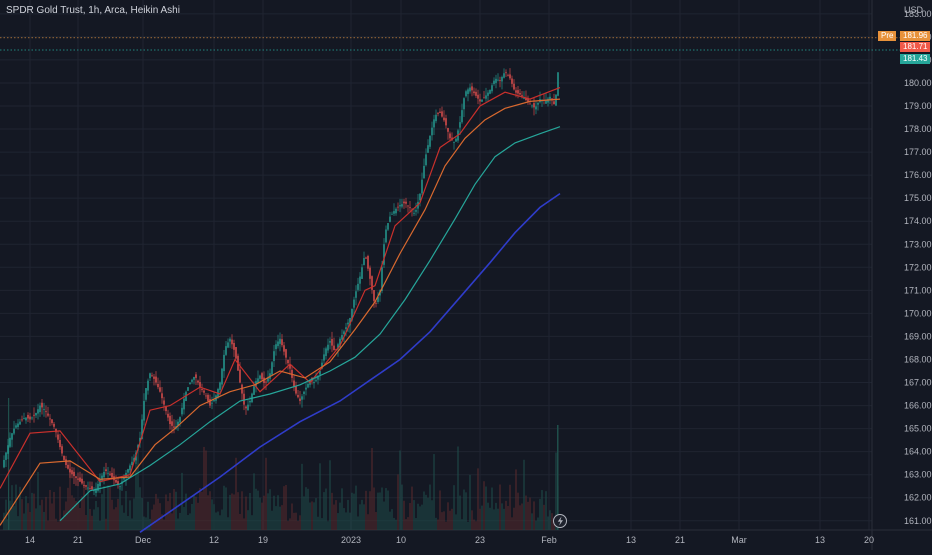 This screenshot has width=932, height=555. I want to click on y-tick-label: 174.00, so click(918, 221).